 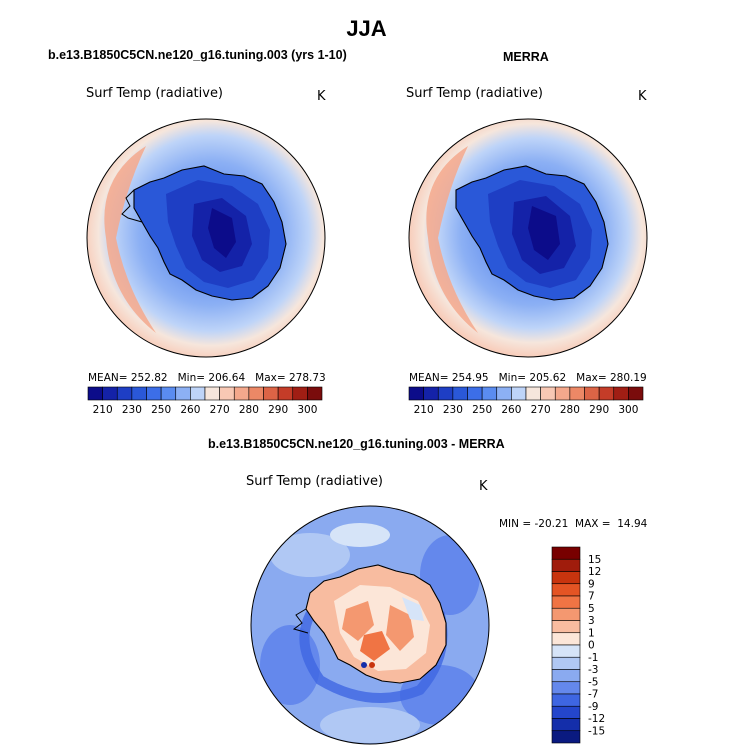 I want to click on obs-variable-label: Surf Temp (radiative), so click(x=475, y=93).